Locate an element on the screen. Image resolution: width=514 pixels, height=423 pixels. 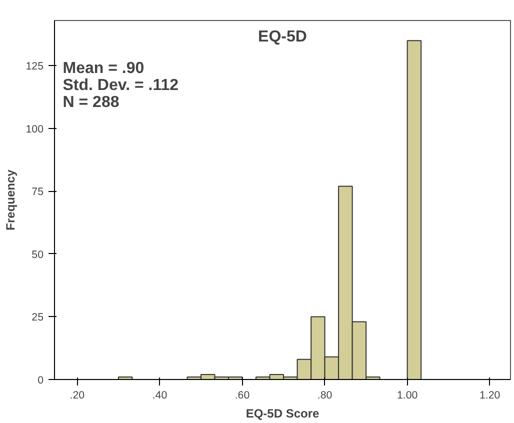
text: EQ-5D is located at coordinates (282, 37).